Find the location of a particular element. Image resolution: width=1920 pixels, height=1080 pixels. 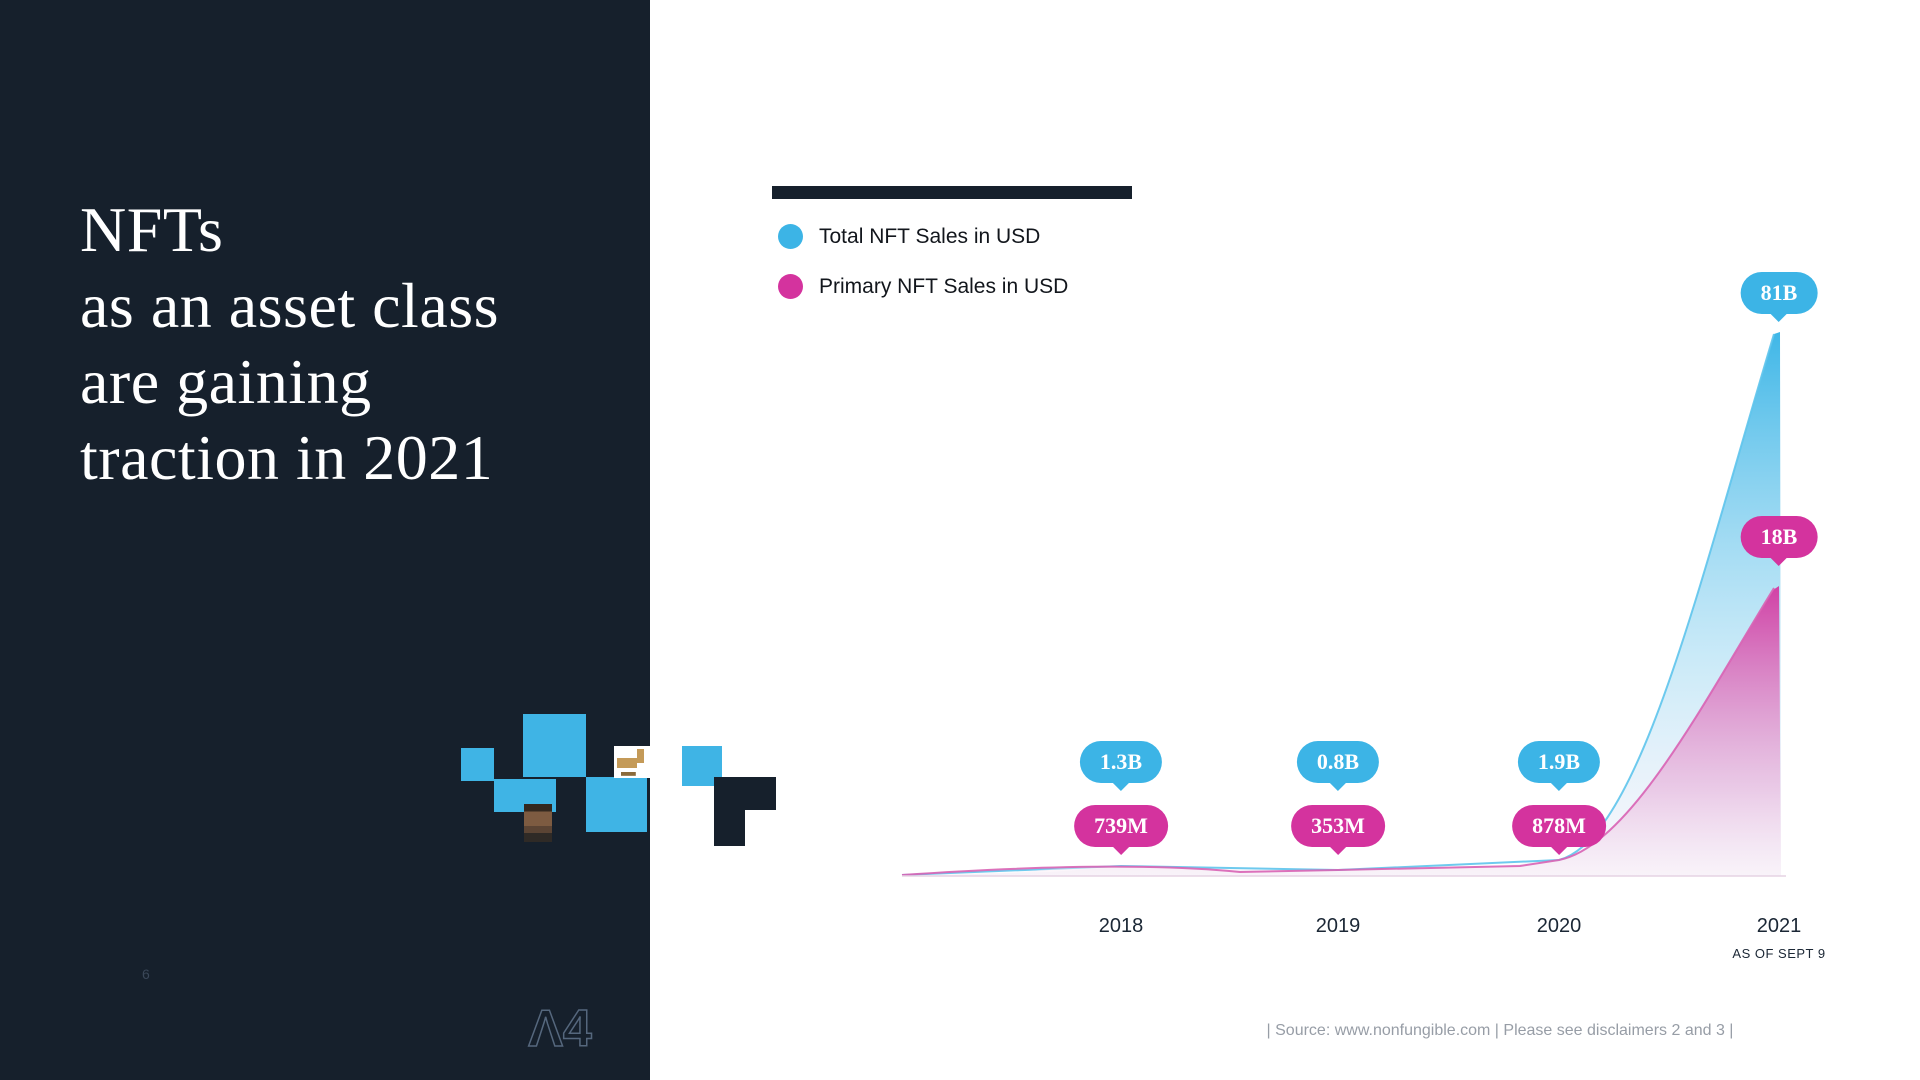

legend-item-total: Total NFT Sales in USD is located at coordinates (923, 236).